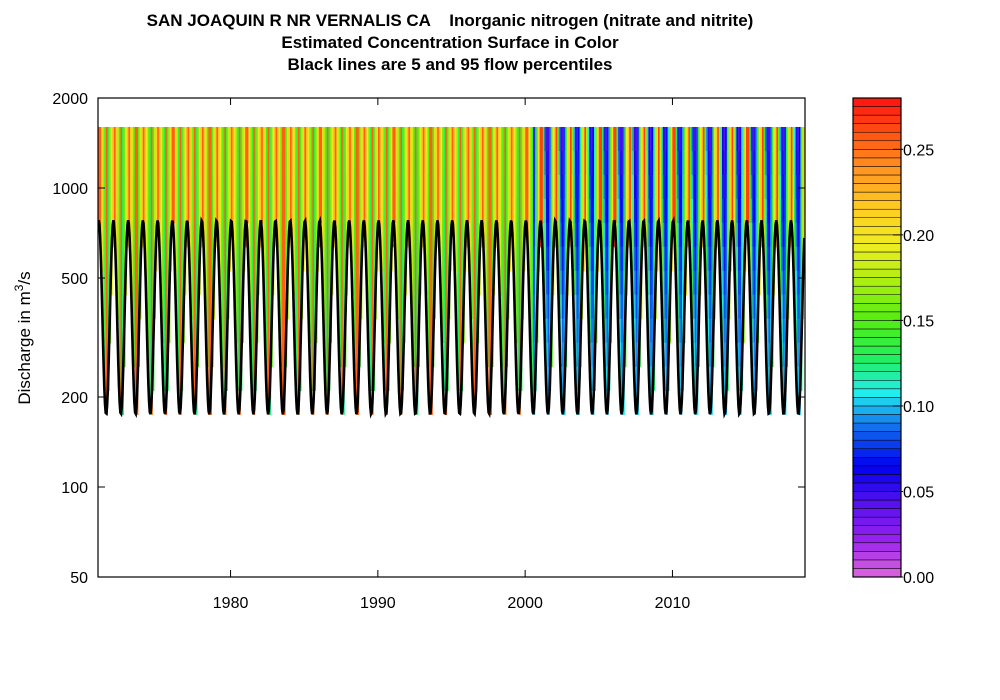  What do you see at coordinates (877, 337) in the screenshot?
I see `colorbar-frame` at bounding box center [877, 337].